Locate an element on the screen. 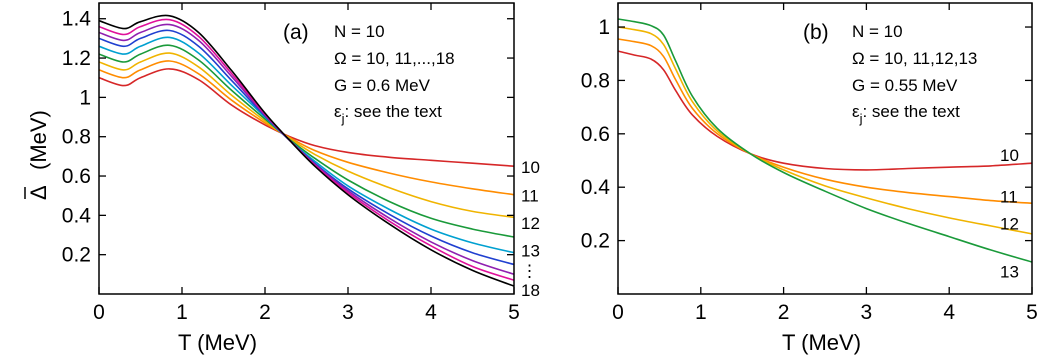 This screenshot has width=1040, height=362. annotation-n-b: N = 10 is located at coordinates (877, 31).